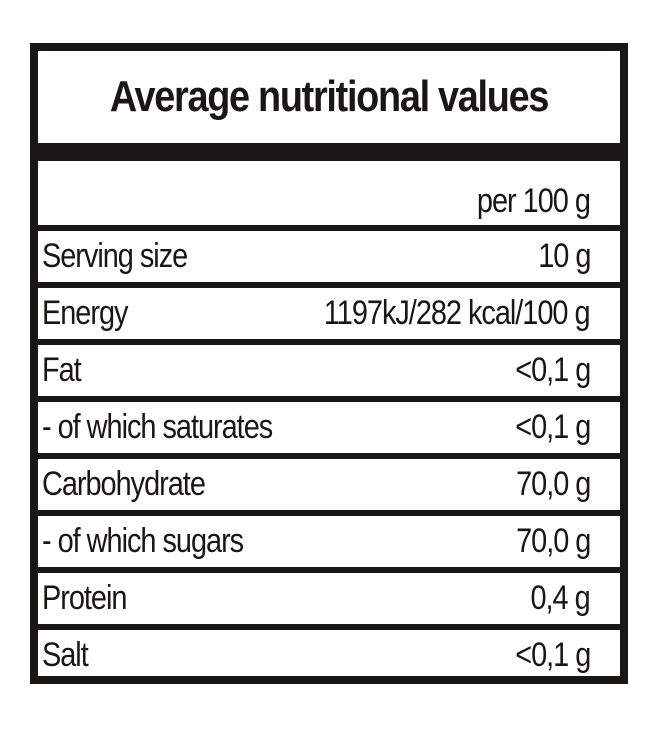 This screenshot has height=734, width=658. I want to click on row-fat: Fat <0,1 g, so click(329, 367).